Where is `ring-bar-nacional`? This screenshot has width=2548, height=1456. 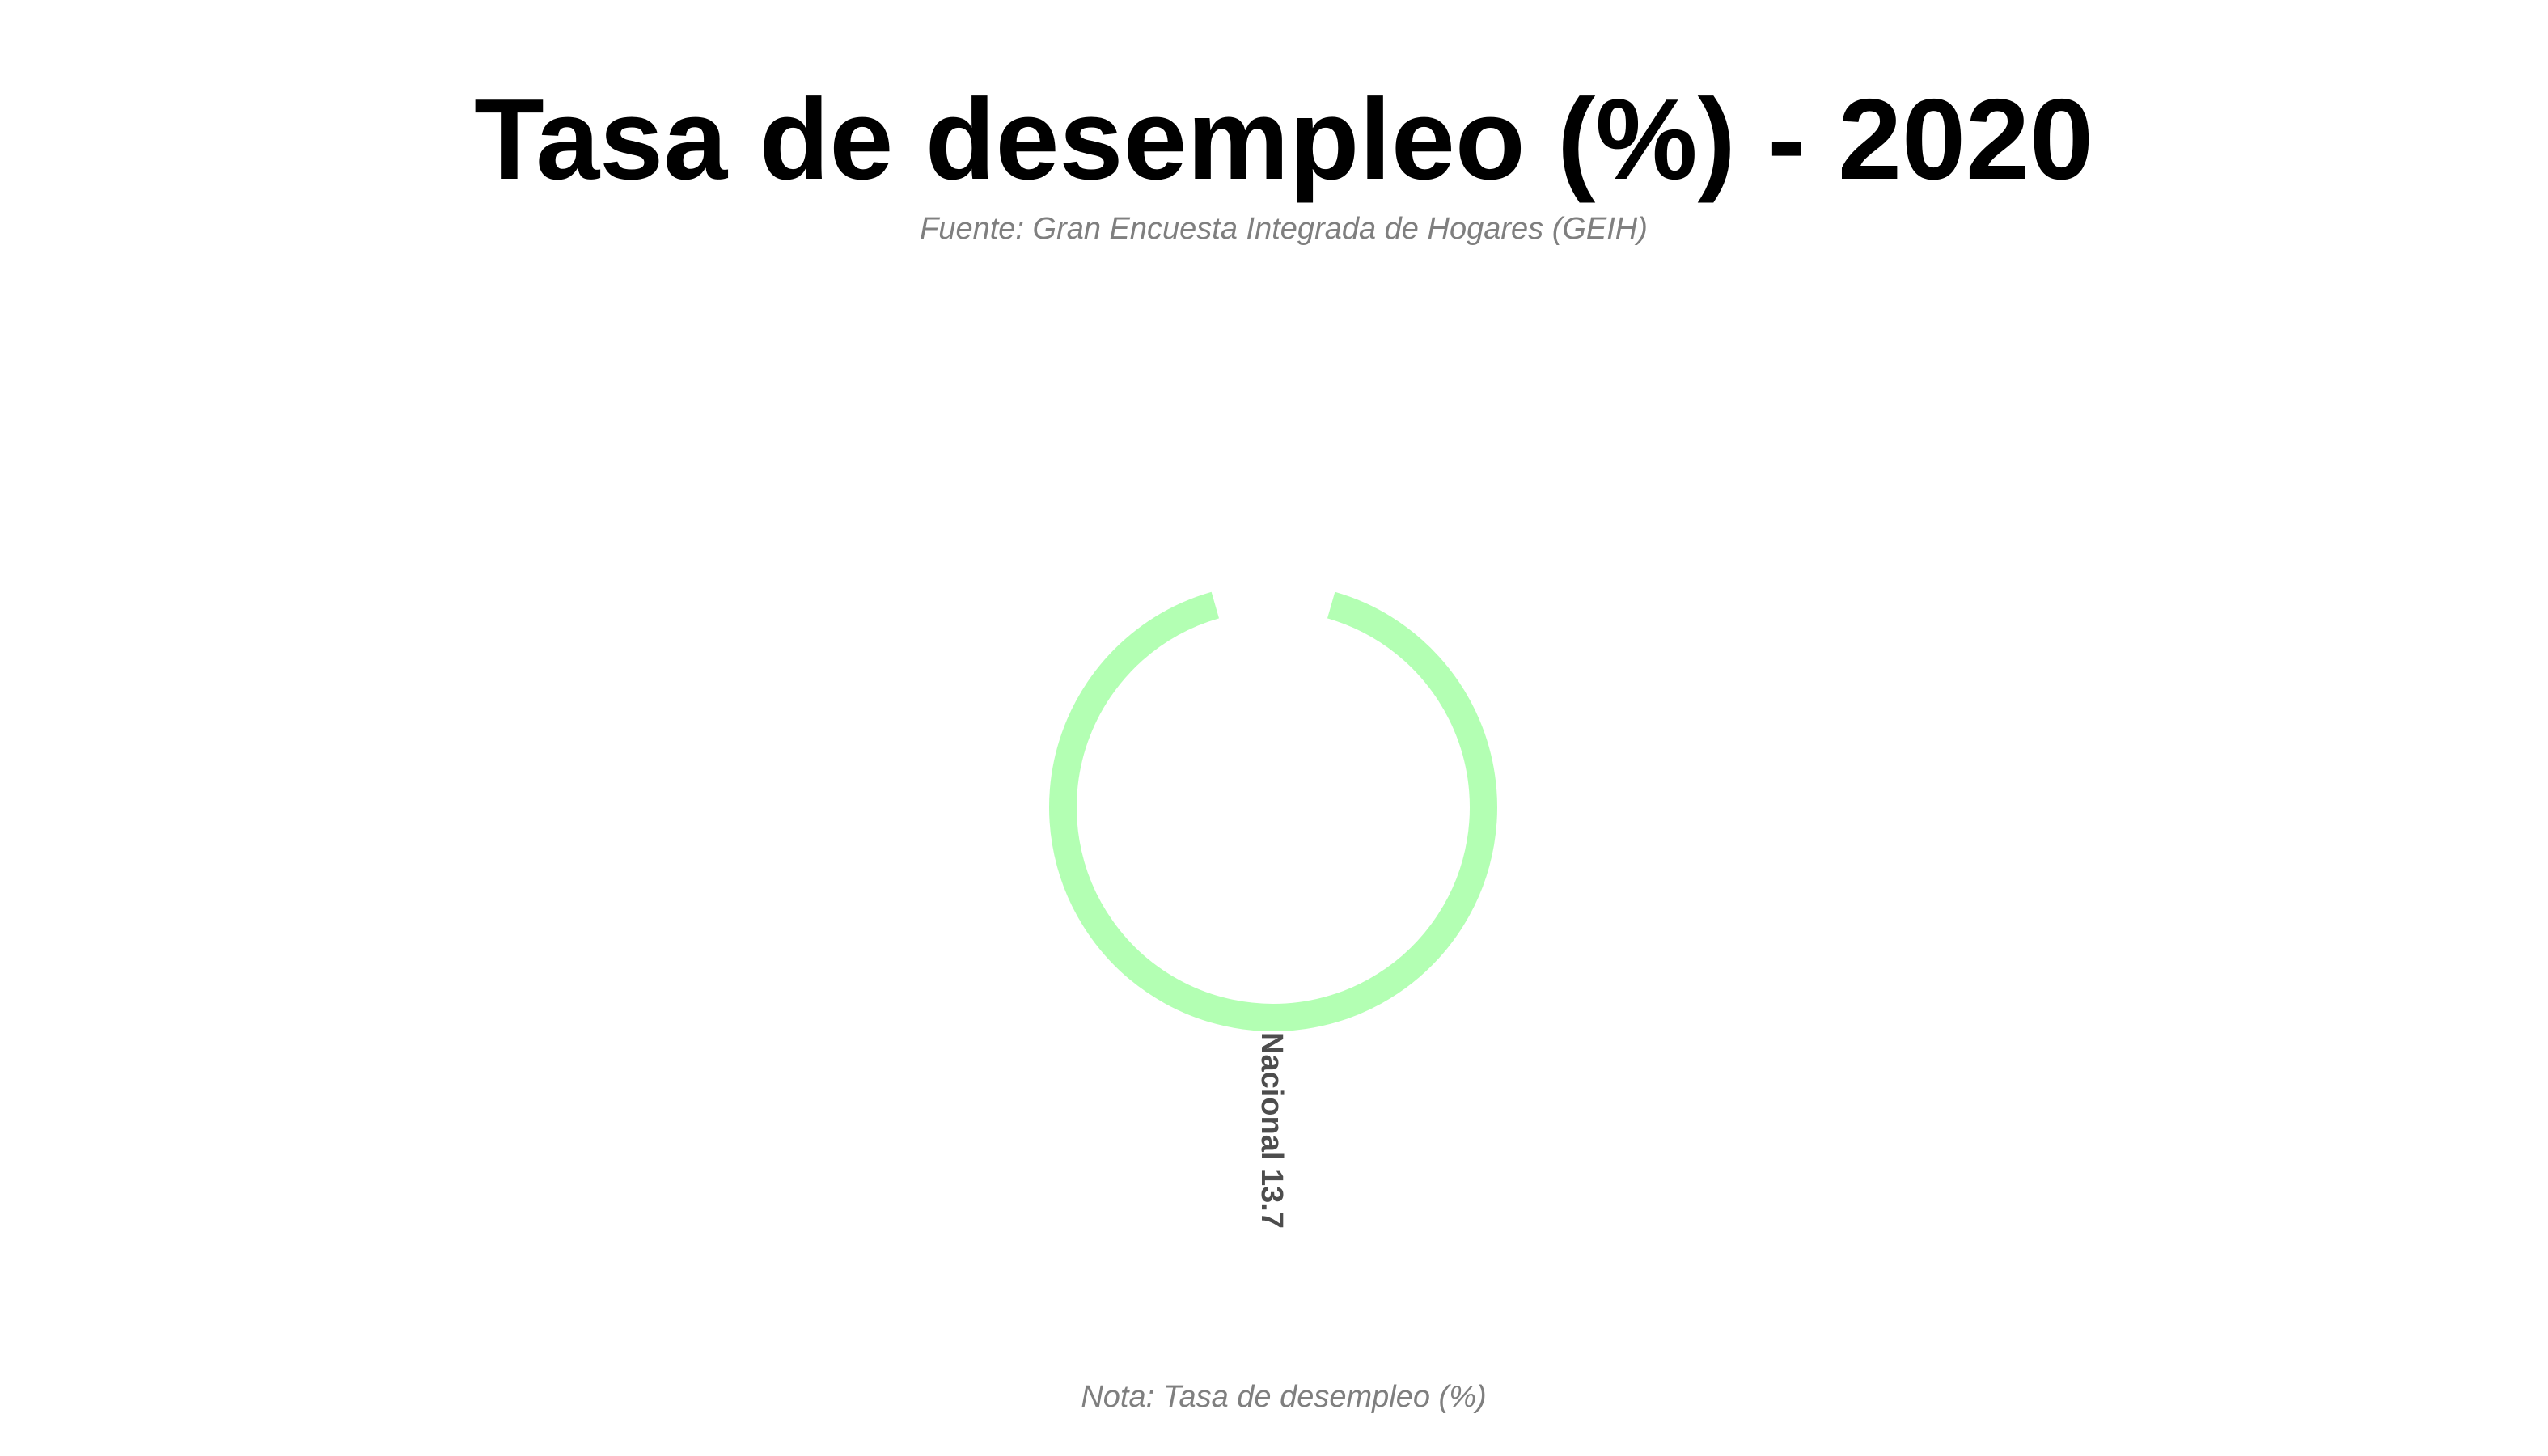 ring-bar-nacional is located at coordinates (1273, 811).